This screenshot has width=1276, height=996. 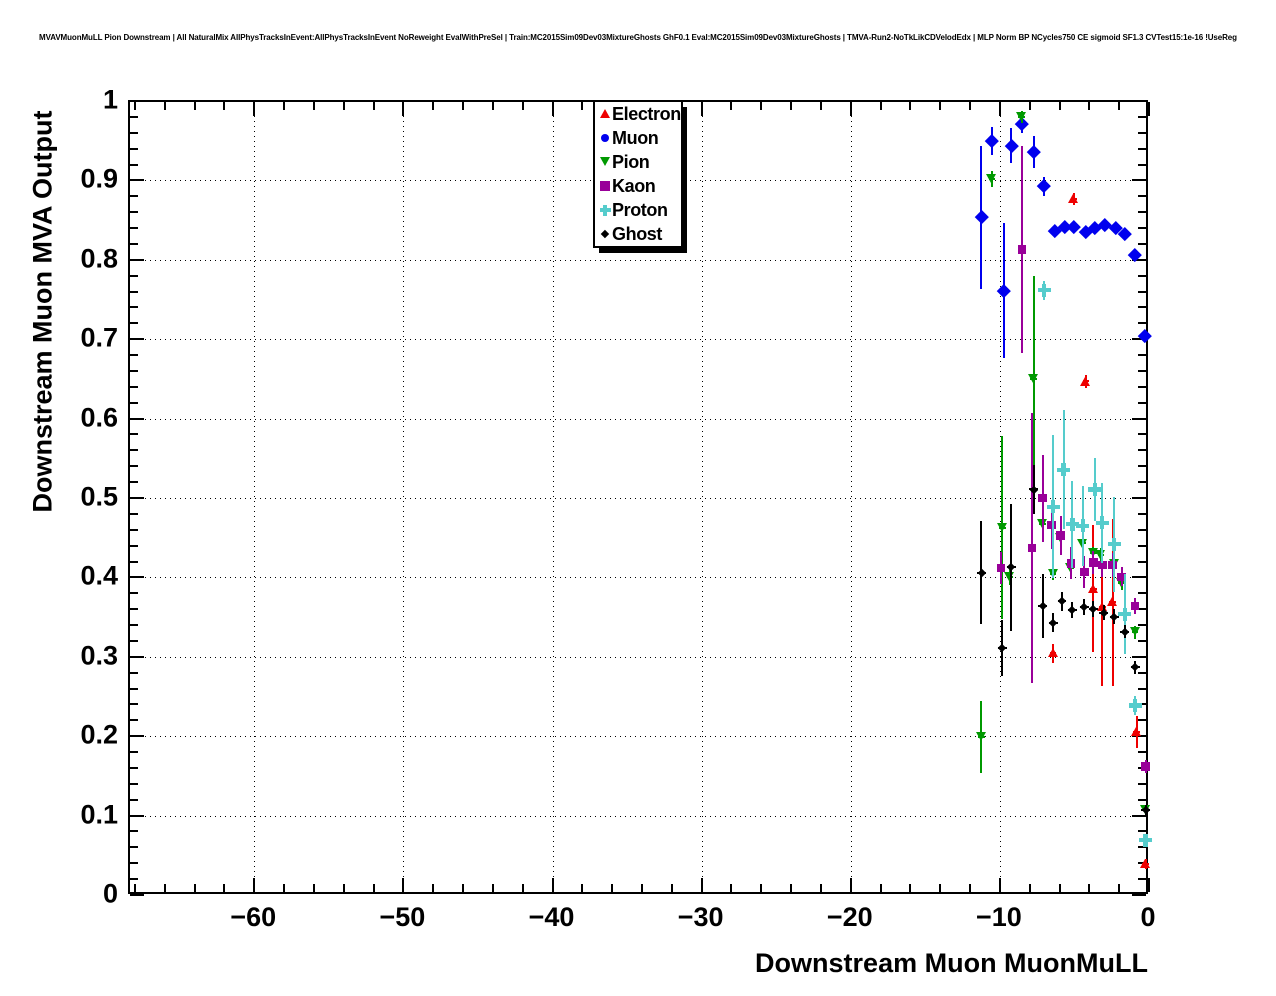 What do you see at coordinates (635, 137) in the screenshot?
I see `legend-label: Muon` at bounding box center [635, 137].